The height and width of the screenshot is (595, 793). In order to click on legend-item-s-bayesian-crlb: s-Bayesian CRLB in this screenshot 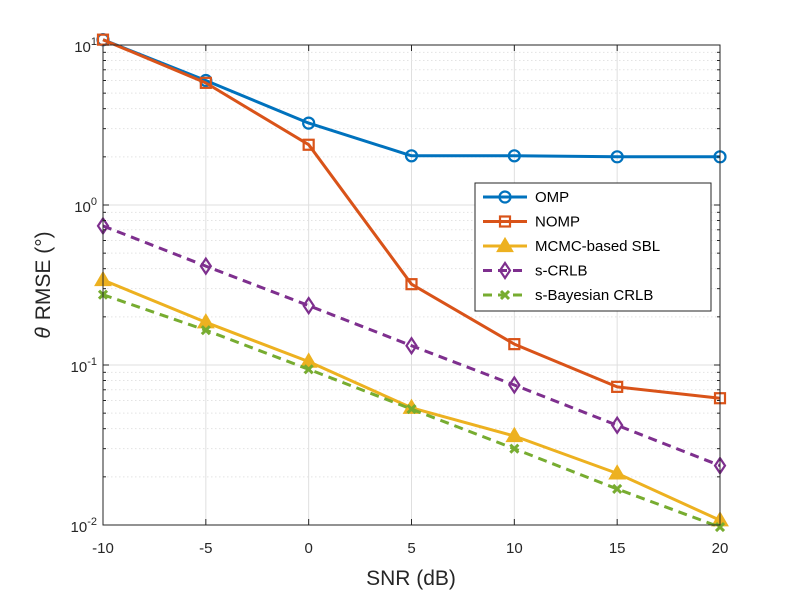, I will do `click(568, 295)`.